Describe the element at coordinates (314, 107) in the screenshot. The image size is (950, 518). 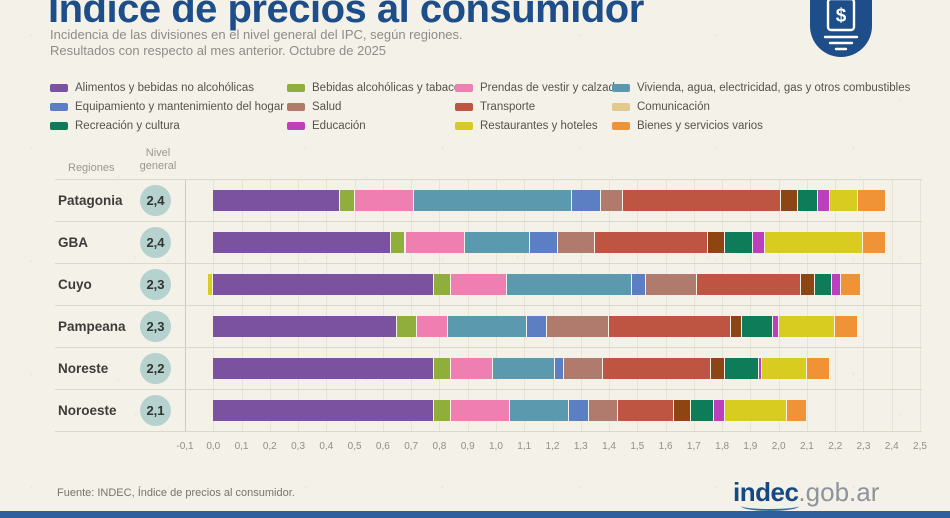
I see `legend-item: Salud` at that location.